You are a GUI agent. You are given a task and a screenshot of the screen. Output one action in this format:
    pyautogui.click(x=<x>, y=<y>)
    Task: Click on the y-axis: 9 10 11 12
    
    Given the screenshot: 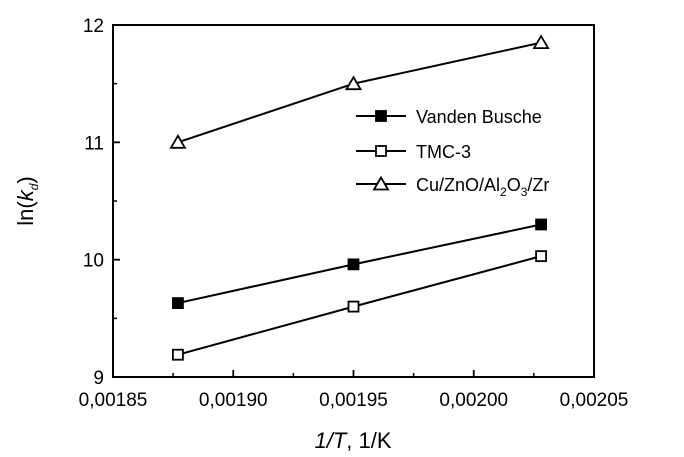 What is the action you would take?
    pyautogui.click(x=101, y=202)
    